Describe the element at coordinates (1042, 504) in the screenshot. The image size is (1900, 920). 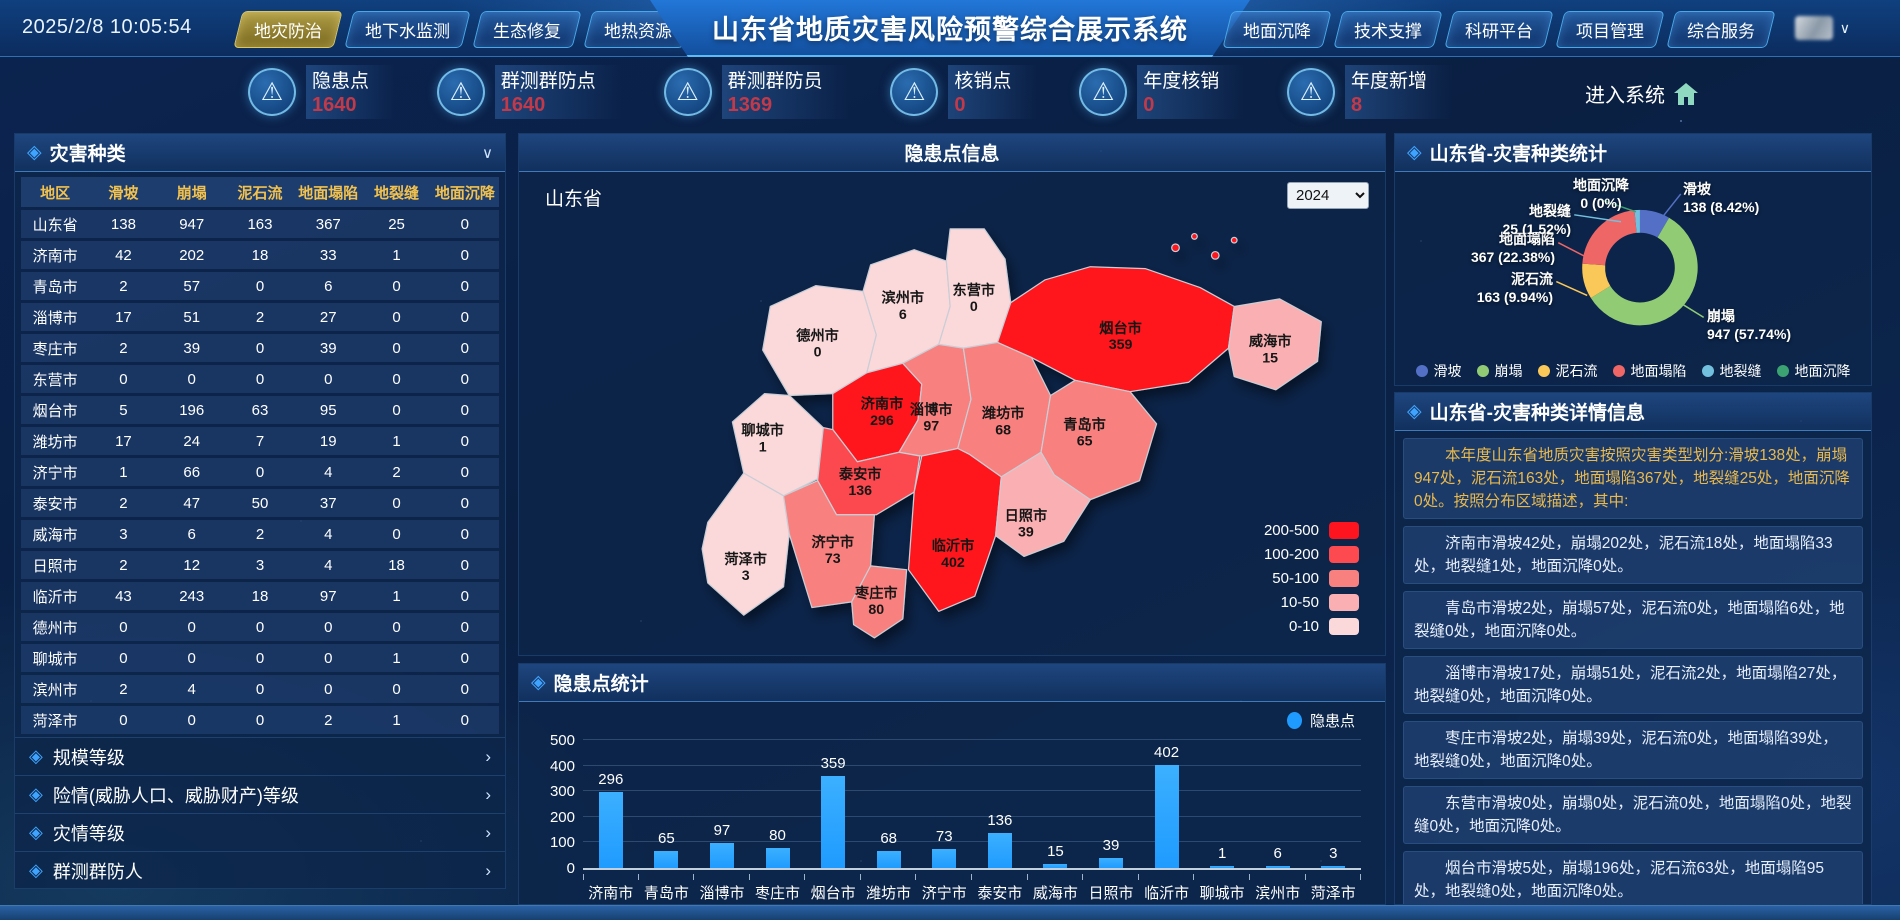
I see `map-region-rizhao` at that location.